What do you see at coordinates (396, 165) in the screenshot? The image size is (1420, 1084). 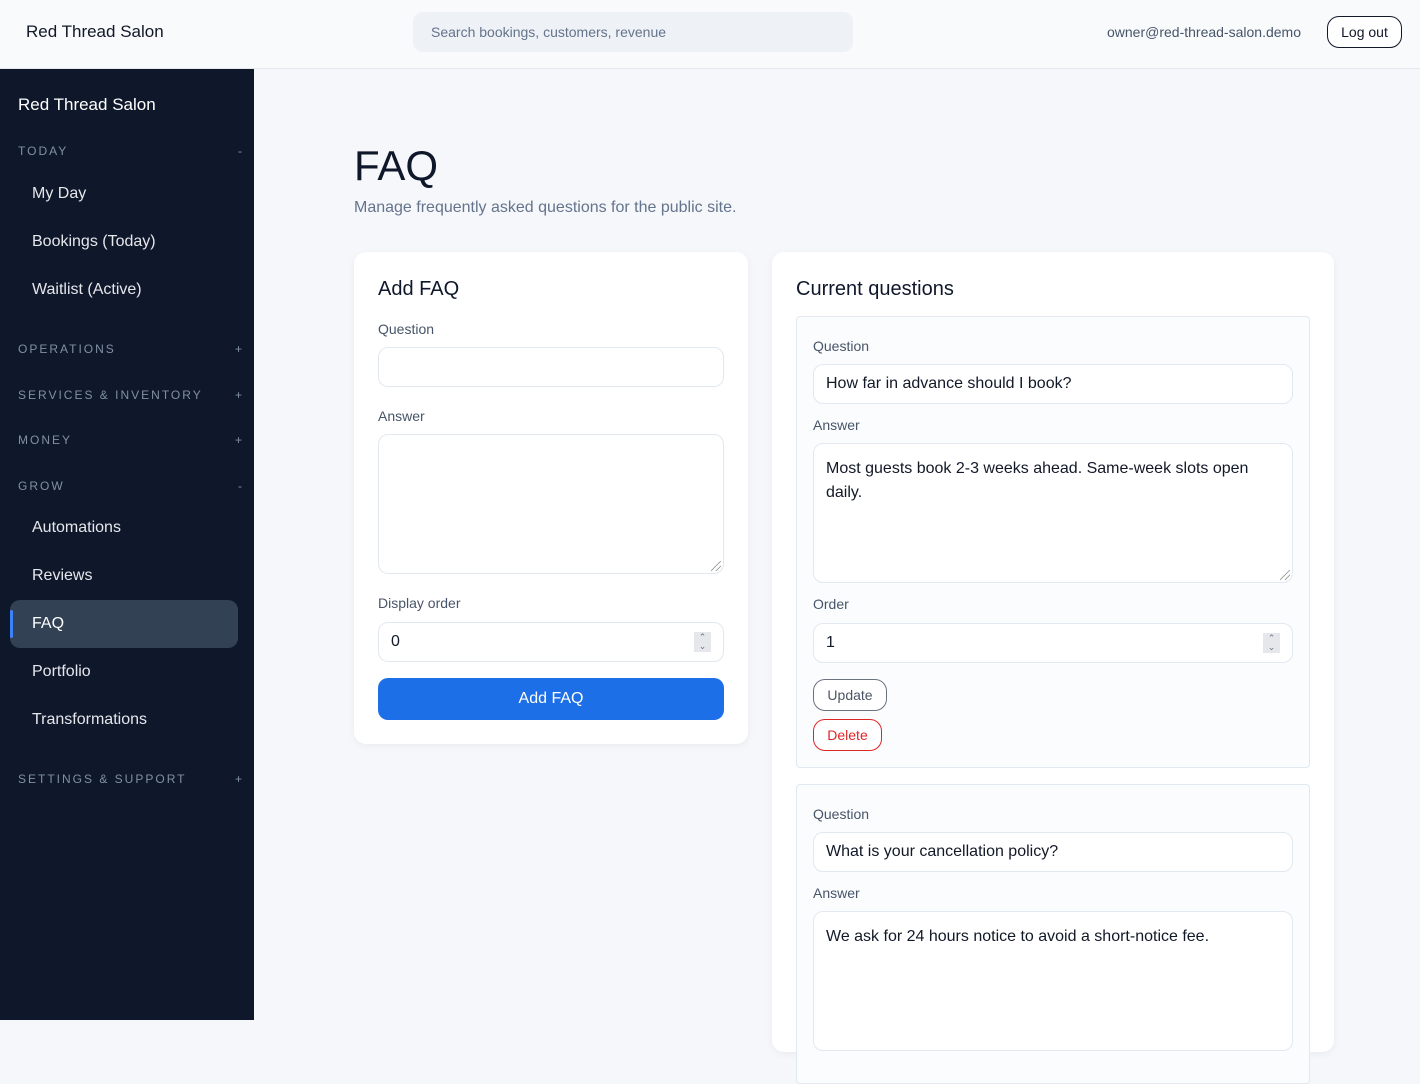 I see `page-title: FAQ` at bounding box center [396, 165].